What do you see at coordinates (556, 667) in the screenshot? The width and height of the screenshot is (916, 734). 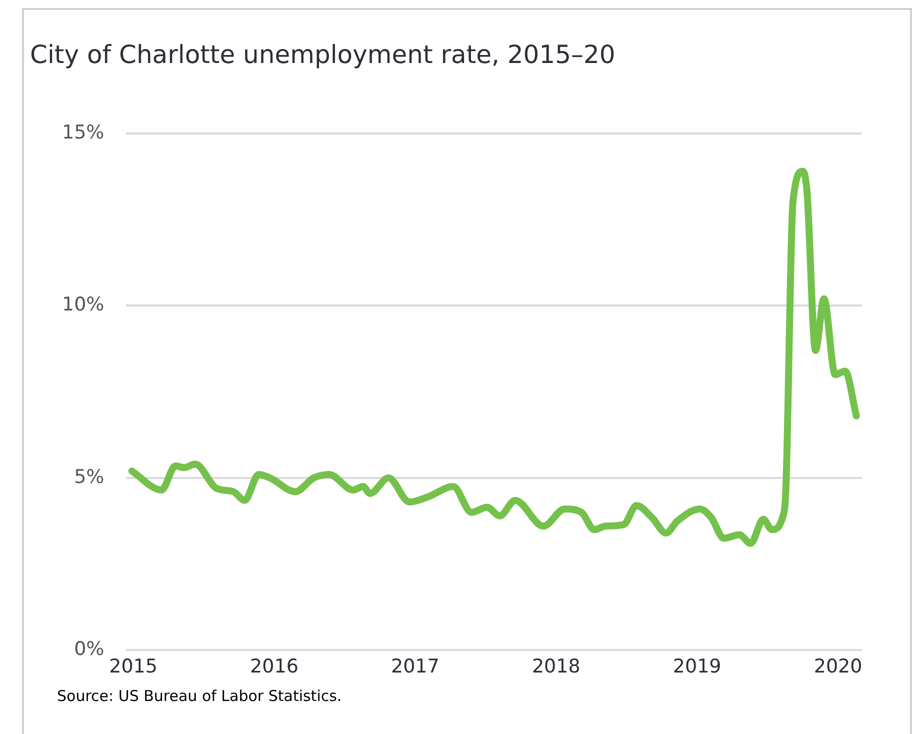 I see `x-tick-label: 2018` at bounding box center [556, 667].